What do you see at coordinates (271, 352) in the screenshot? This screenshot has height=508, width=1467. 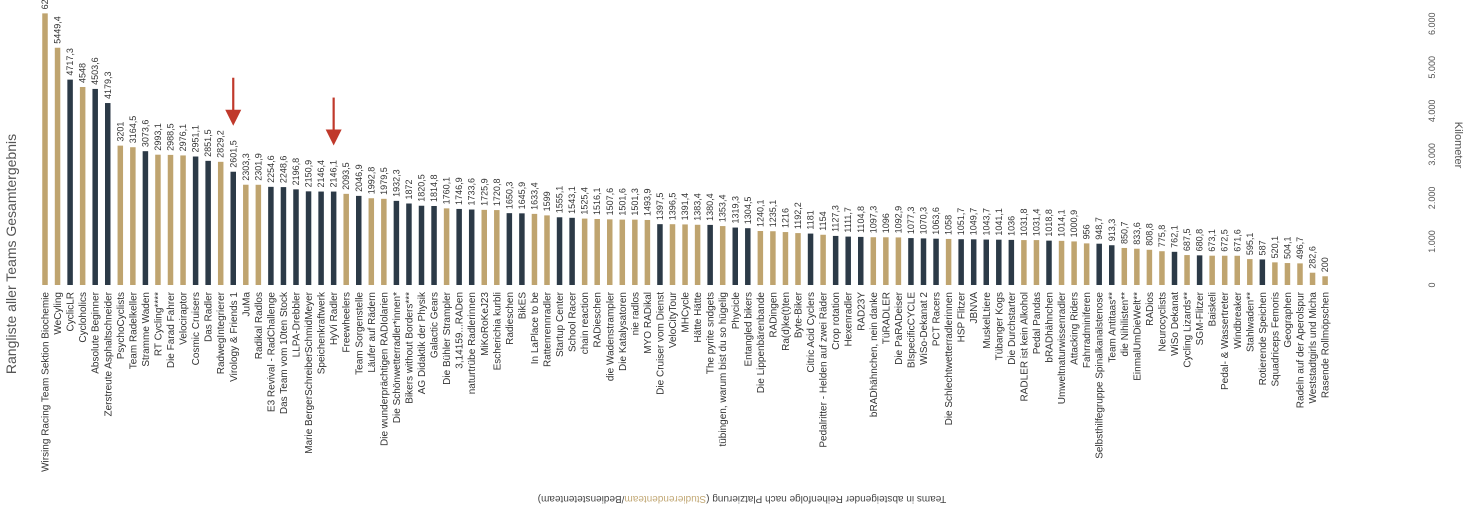 I see `category-label: E3 Revival - RadChallenge` at bounding box center [271, 352].